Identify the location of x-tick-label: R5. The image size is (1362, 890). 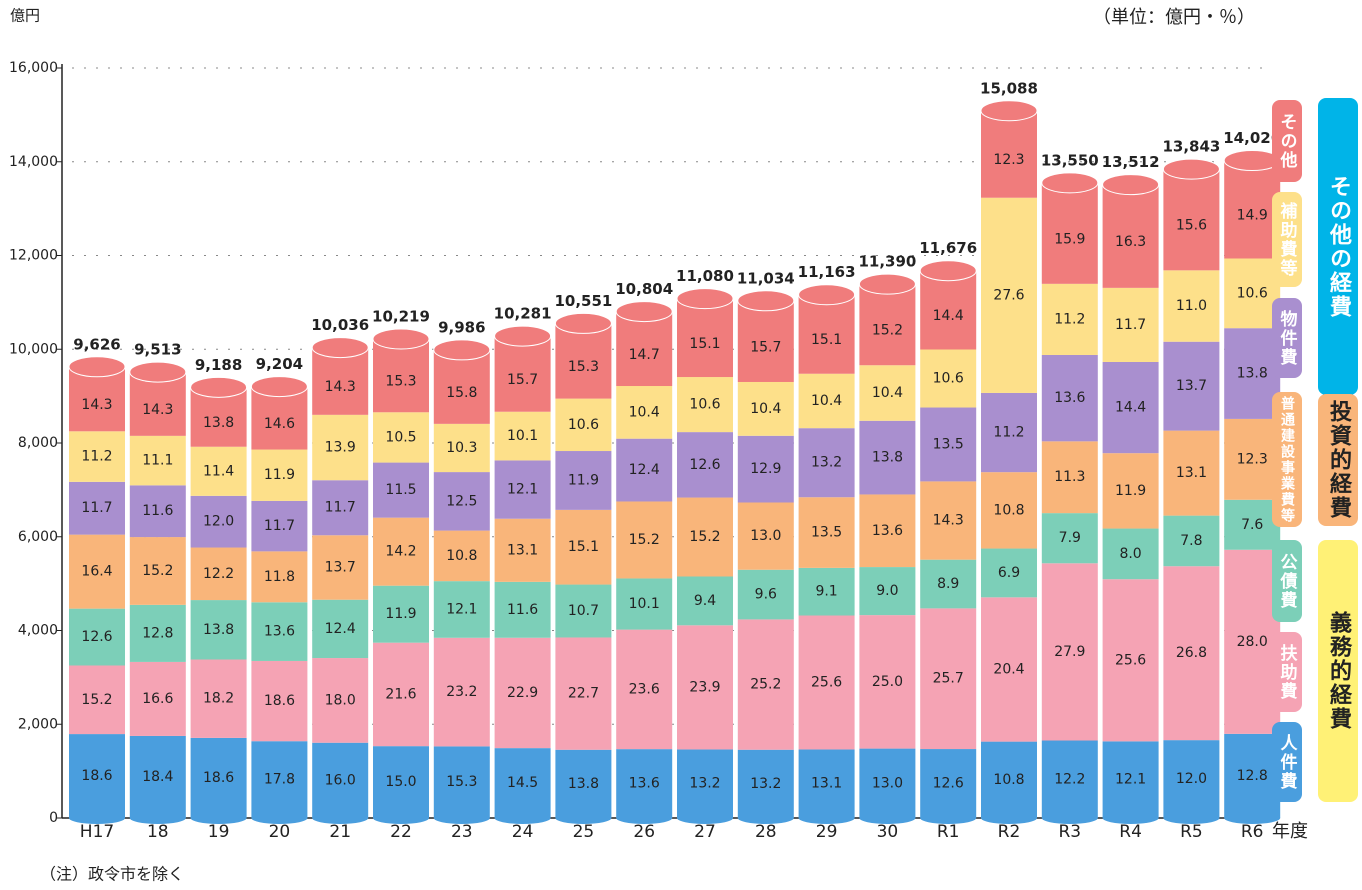
(1191, 832).